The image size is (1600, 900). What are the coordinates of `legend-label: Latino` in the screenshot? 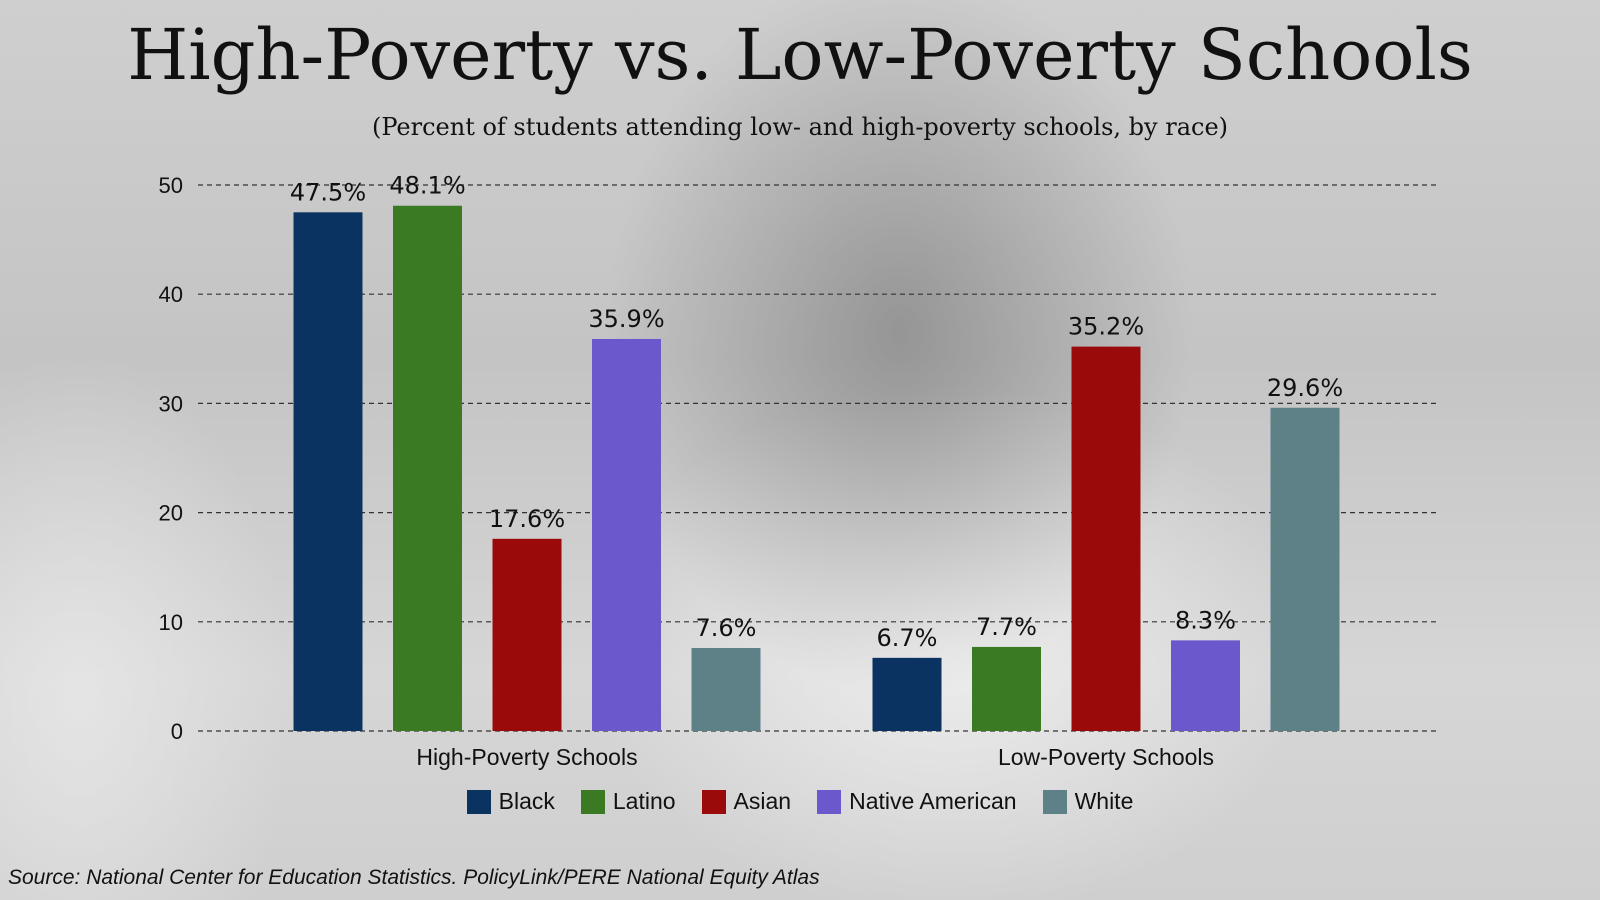 It's located at (644, 801).